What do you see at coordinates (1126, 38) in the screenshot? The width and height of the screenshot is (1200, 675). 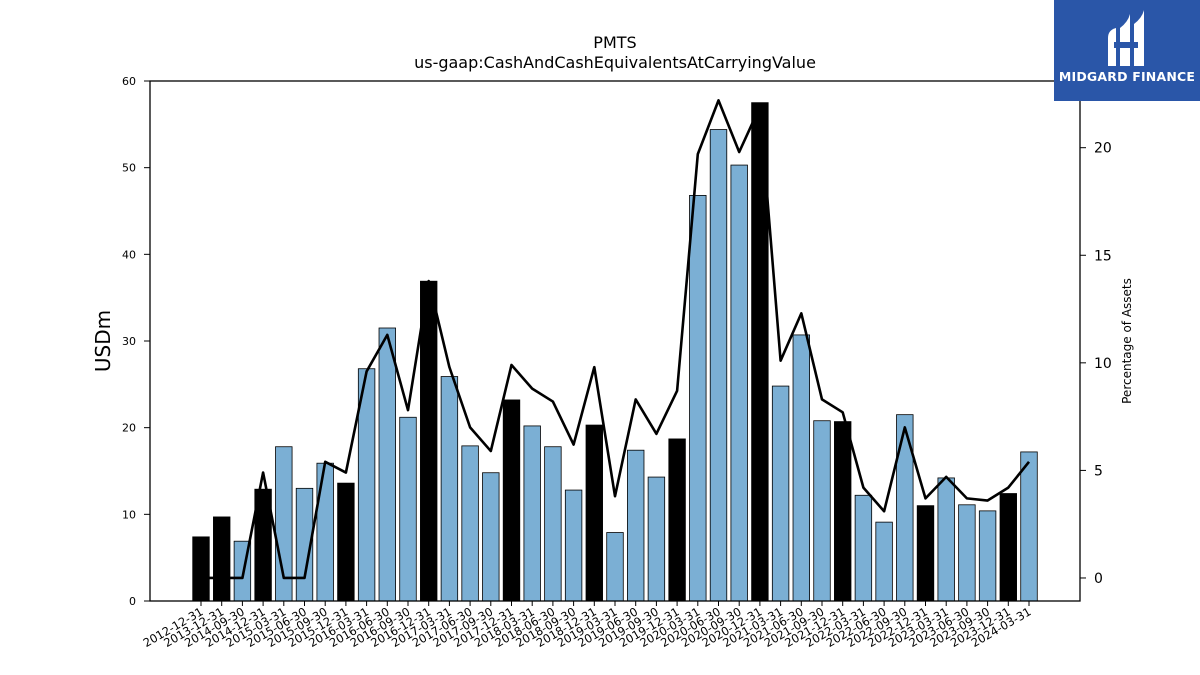 I see `logo-mark-icon` at bounding box center [1126, 38].